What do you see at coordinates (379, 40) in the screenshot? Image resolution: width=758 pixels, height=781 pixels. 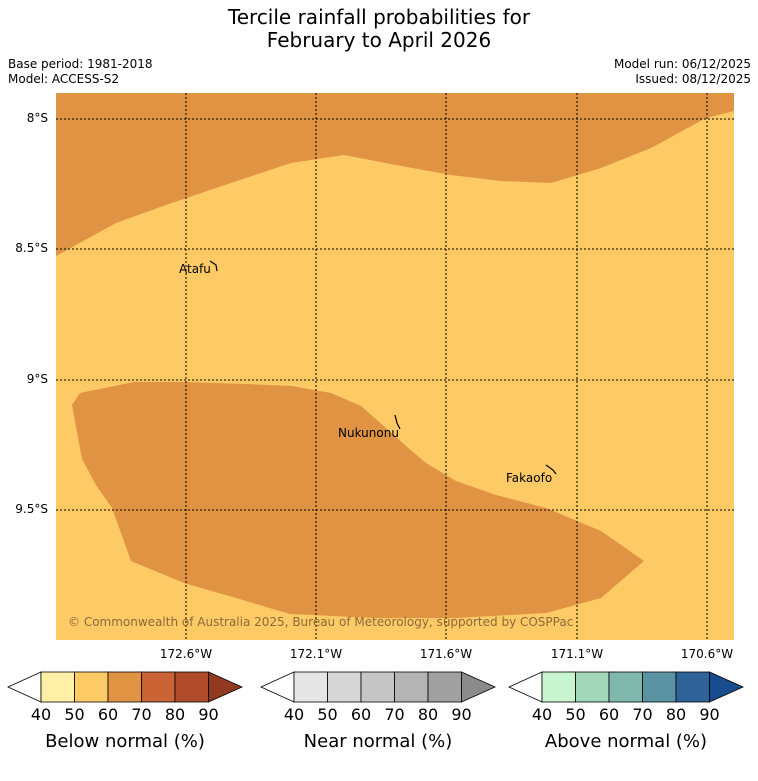 I see `title-line-2: February to April 2026` at bounding box center [379, 40].